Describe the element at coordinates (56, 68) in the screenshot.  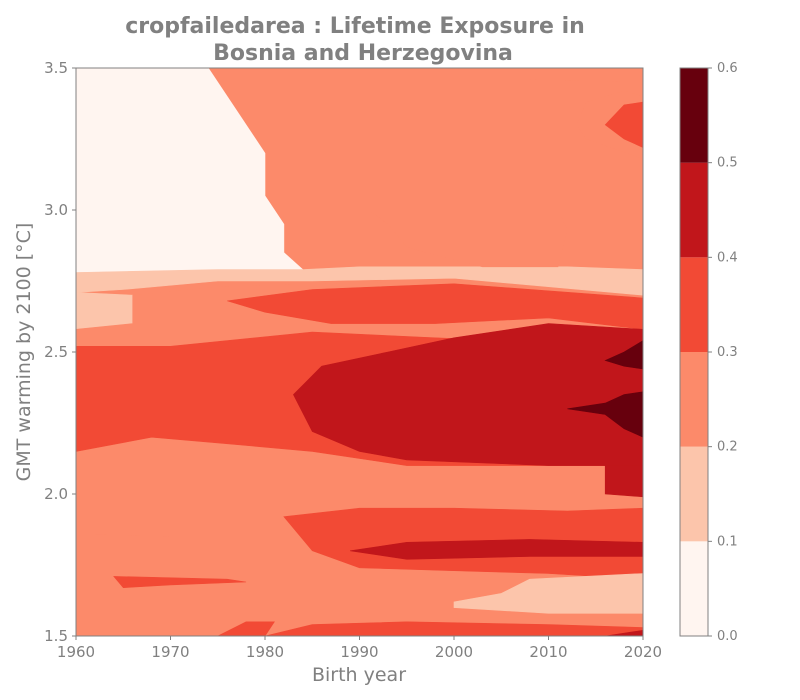
I see `y-tick-label-4: 3.5` at that location.